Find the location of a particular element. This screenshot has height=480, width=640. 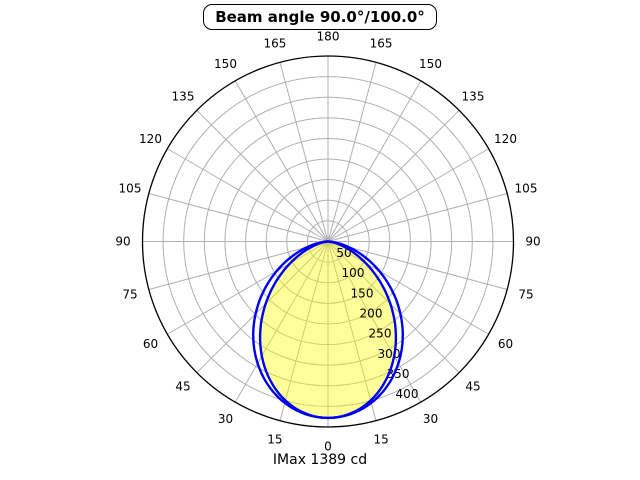

beam-fill-layer is located at coordinates (328, 329).